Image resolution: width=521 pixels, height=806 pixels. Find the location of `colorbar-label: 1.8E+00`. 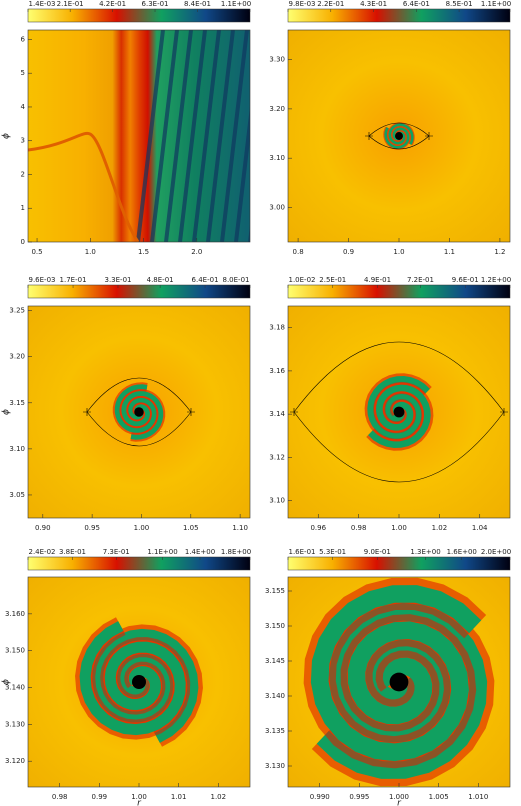

colorbar-label: 1.8E+00 is located at coordinates (236, 552).